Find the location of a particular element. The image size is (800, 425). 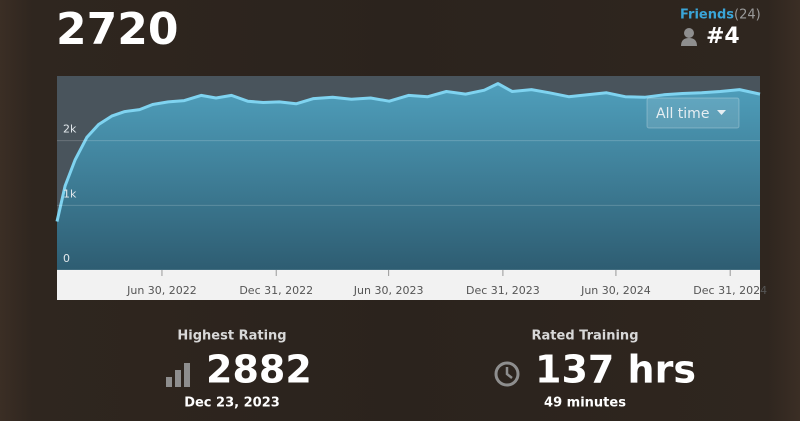

filter-label: All time is located at coordinates (682, 114).